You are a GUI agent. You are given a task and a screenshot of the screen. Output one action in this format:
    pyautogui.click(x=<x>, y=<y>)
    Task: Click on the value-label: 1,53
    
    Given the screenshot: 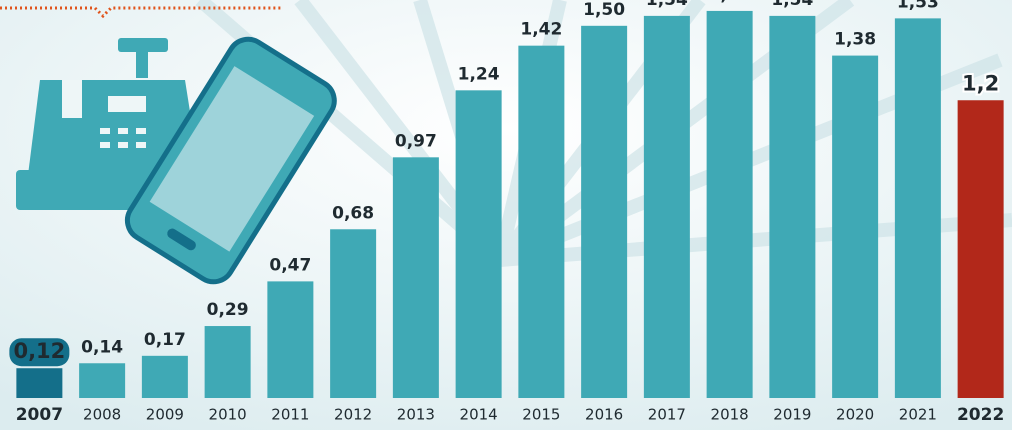 What is the action you would take?
    pyautogui.click(x=918, y=6)
    